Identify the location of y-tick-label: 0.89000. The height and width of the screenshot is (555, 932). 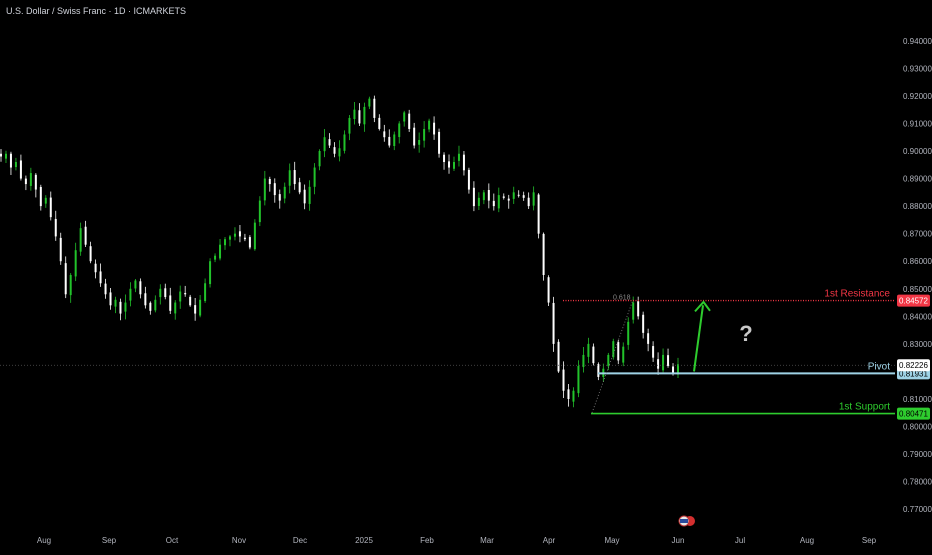
(917, 179).